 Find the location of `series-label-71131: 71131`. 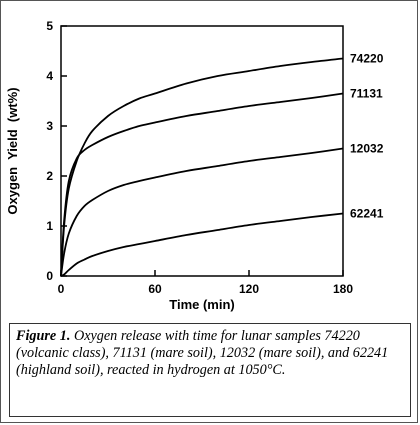

series-label-71131: 71131 is located at coordinates (366, 94).